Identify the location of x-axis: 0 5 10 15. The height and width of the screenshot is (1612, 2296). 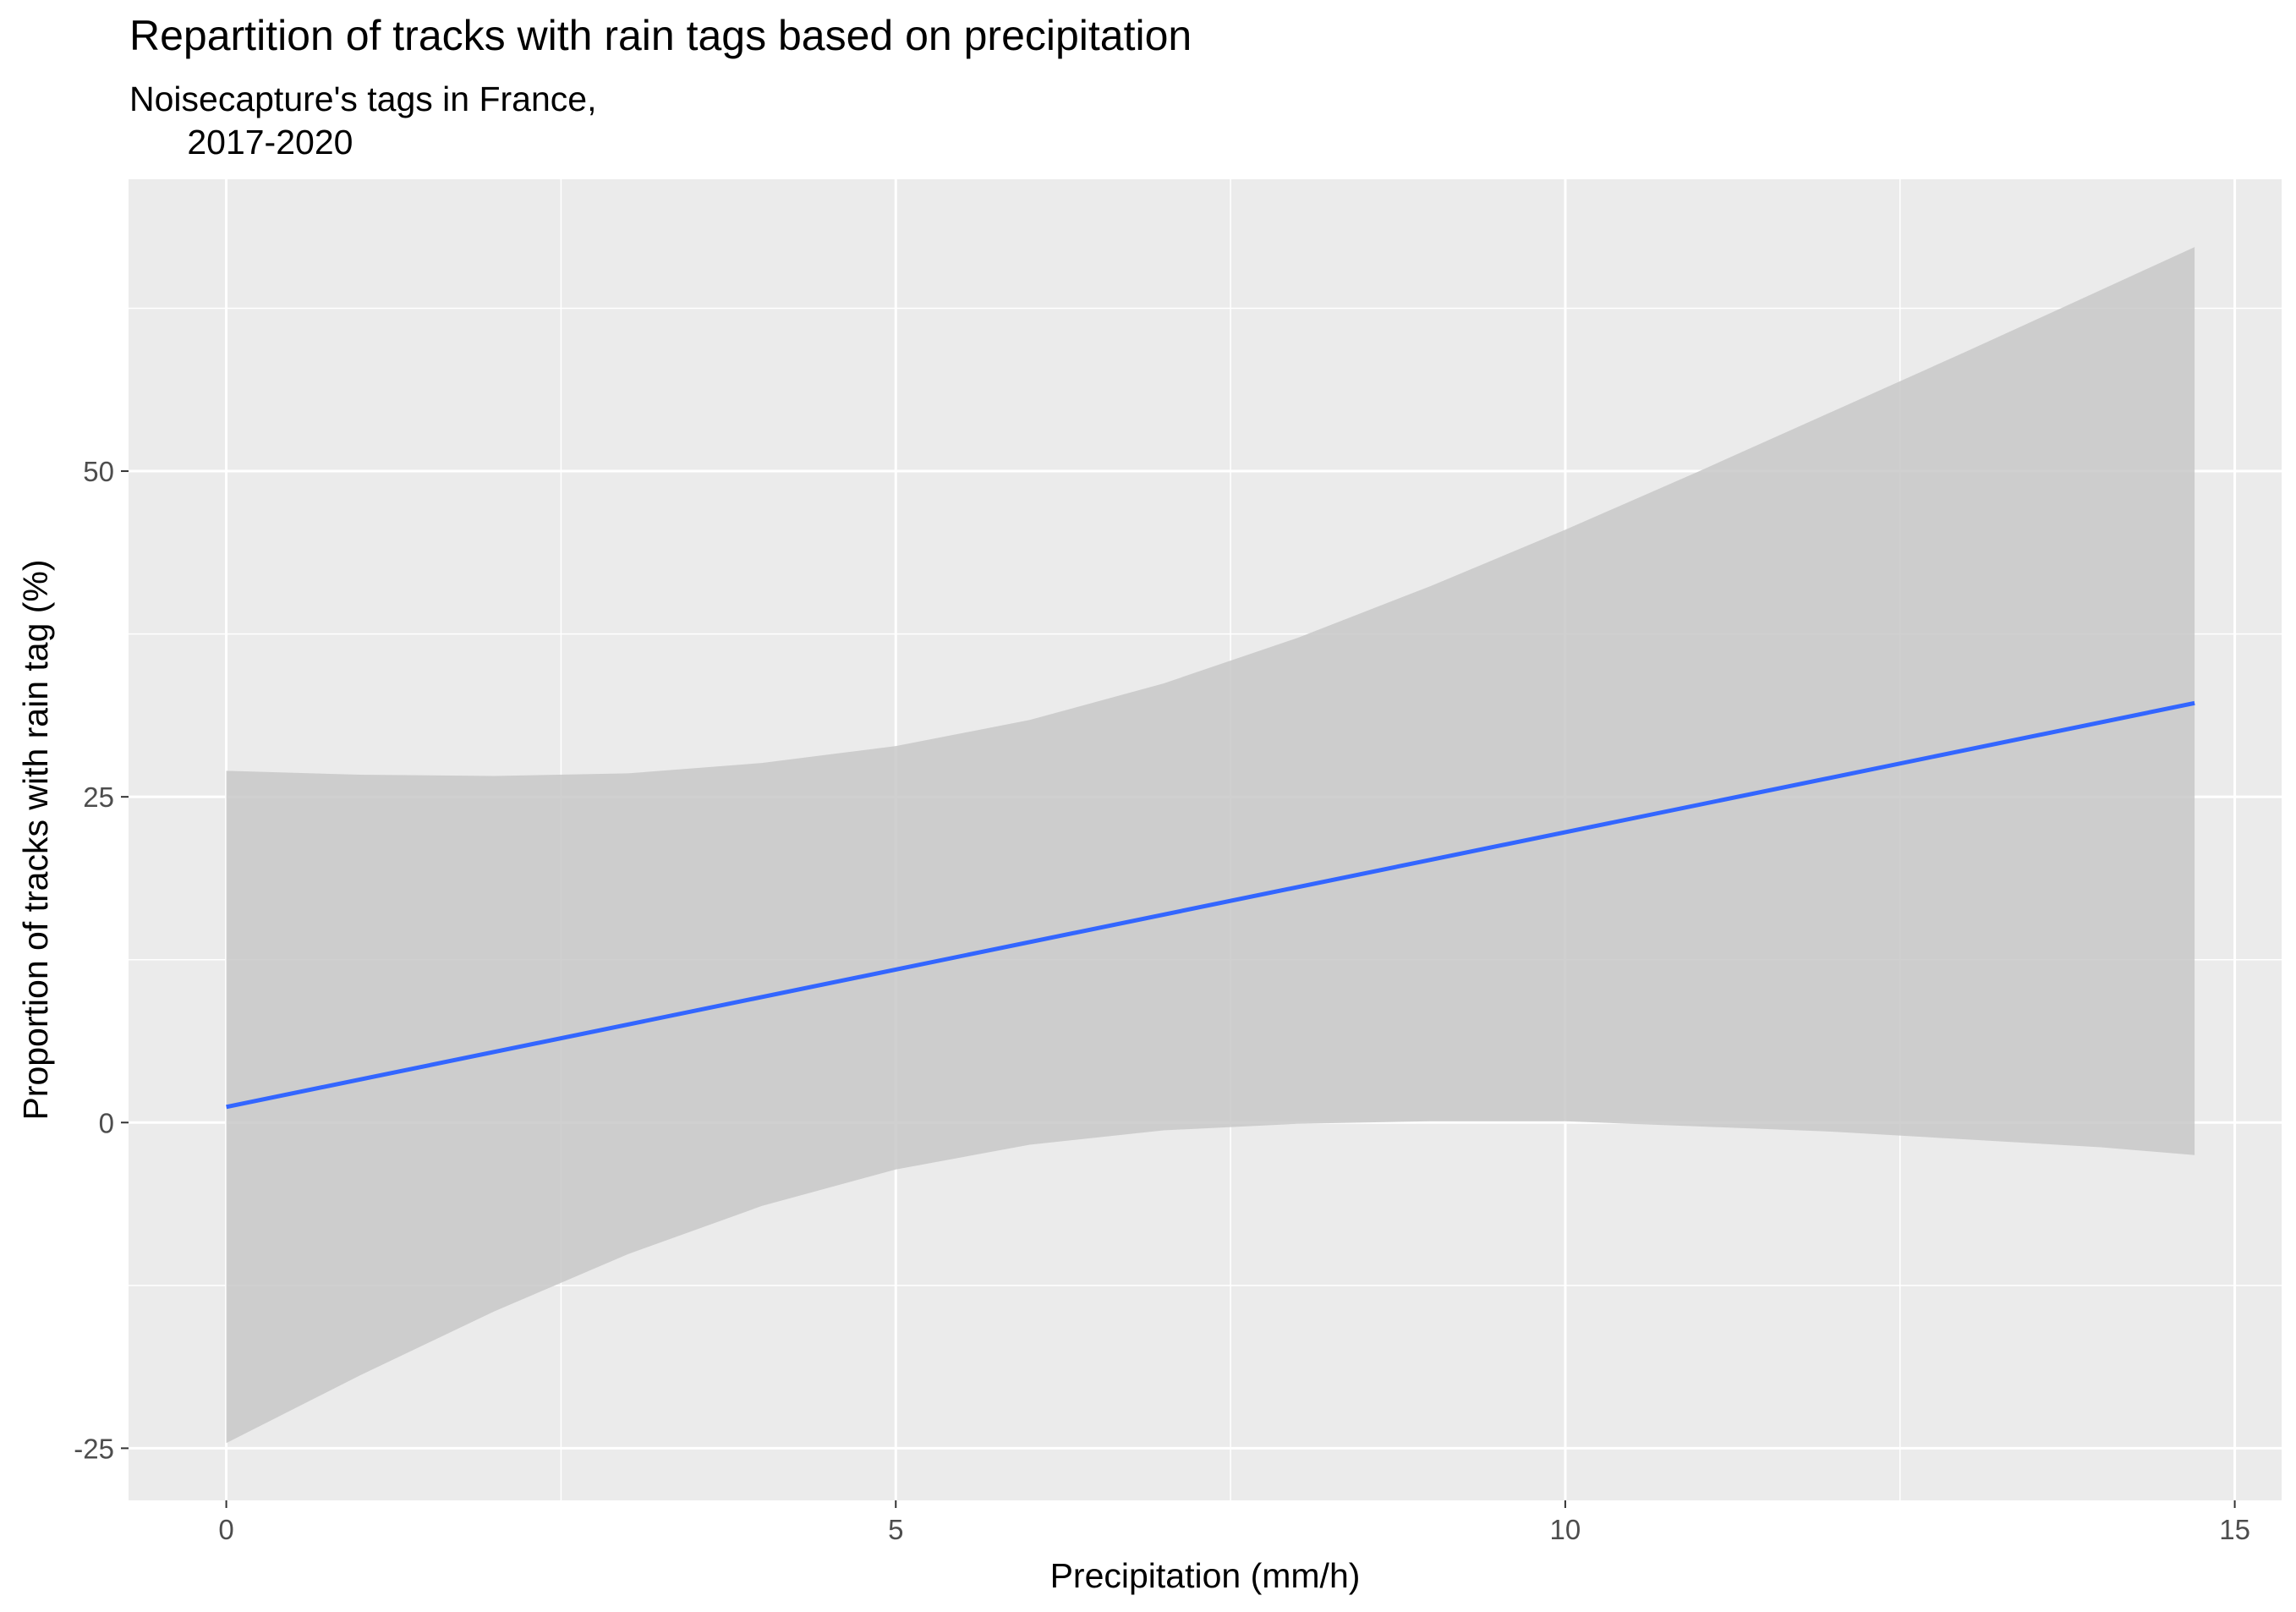
(1234, 1522).